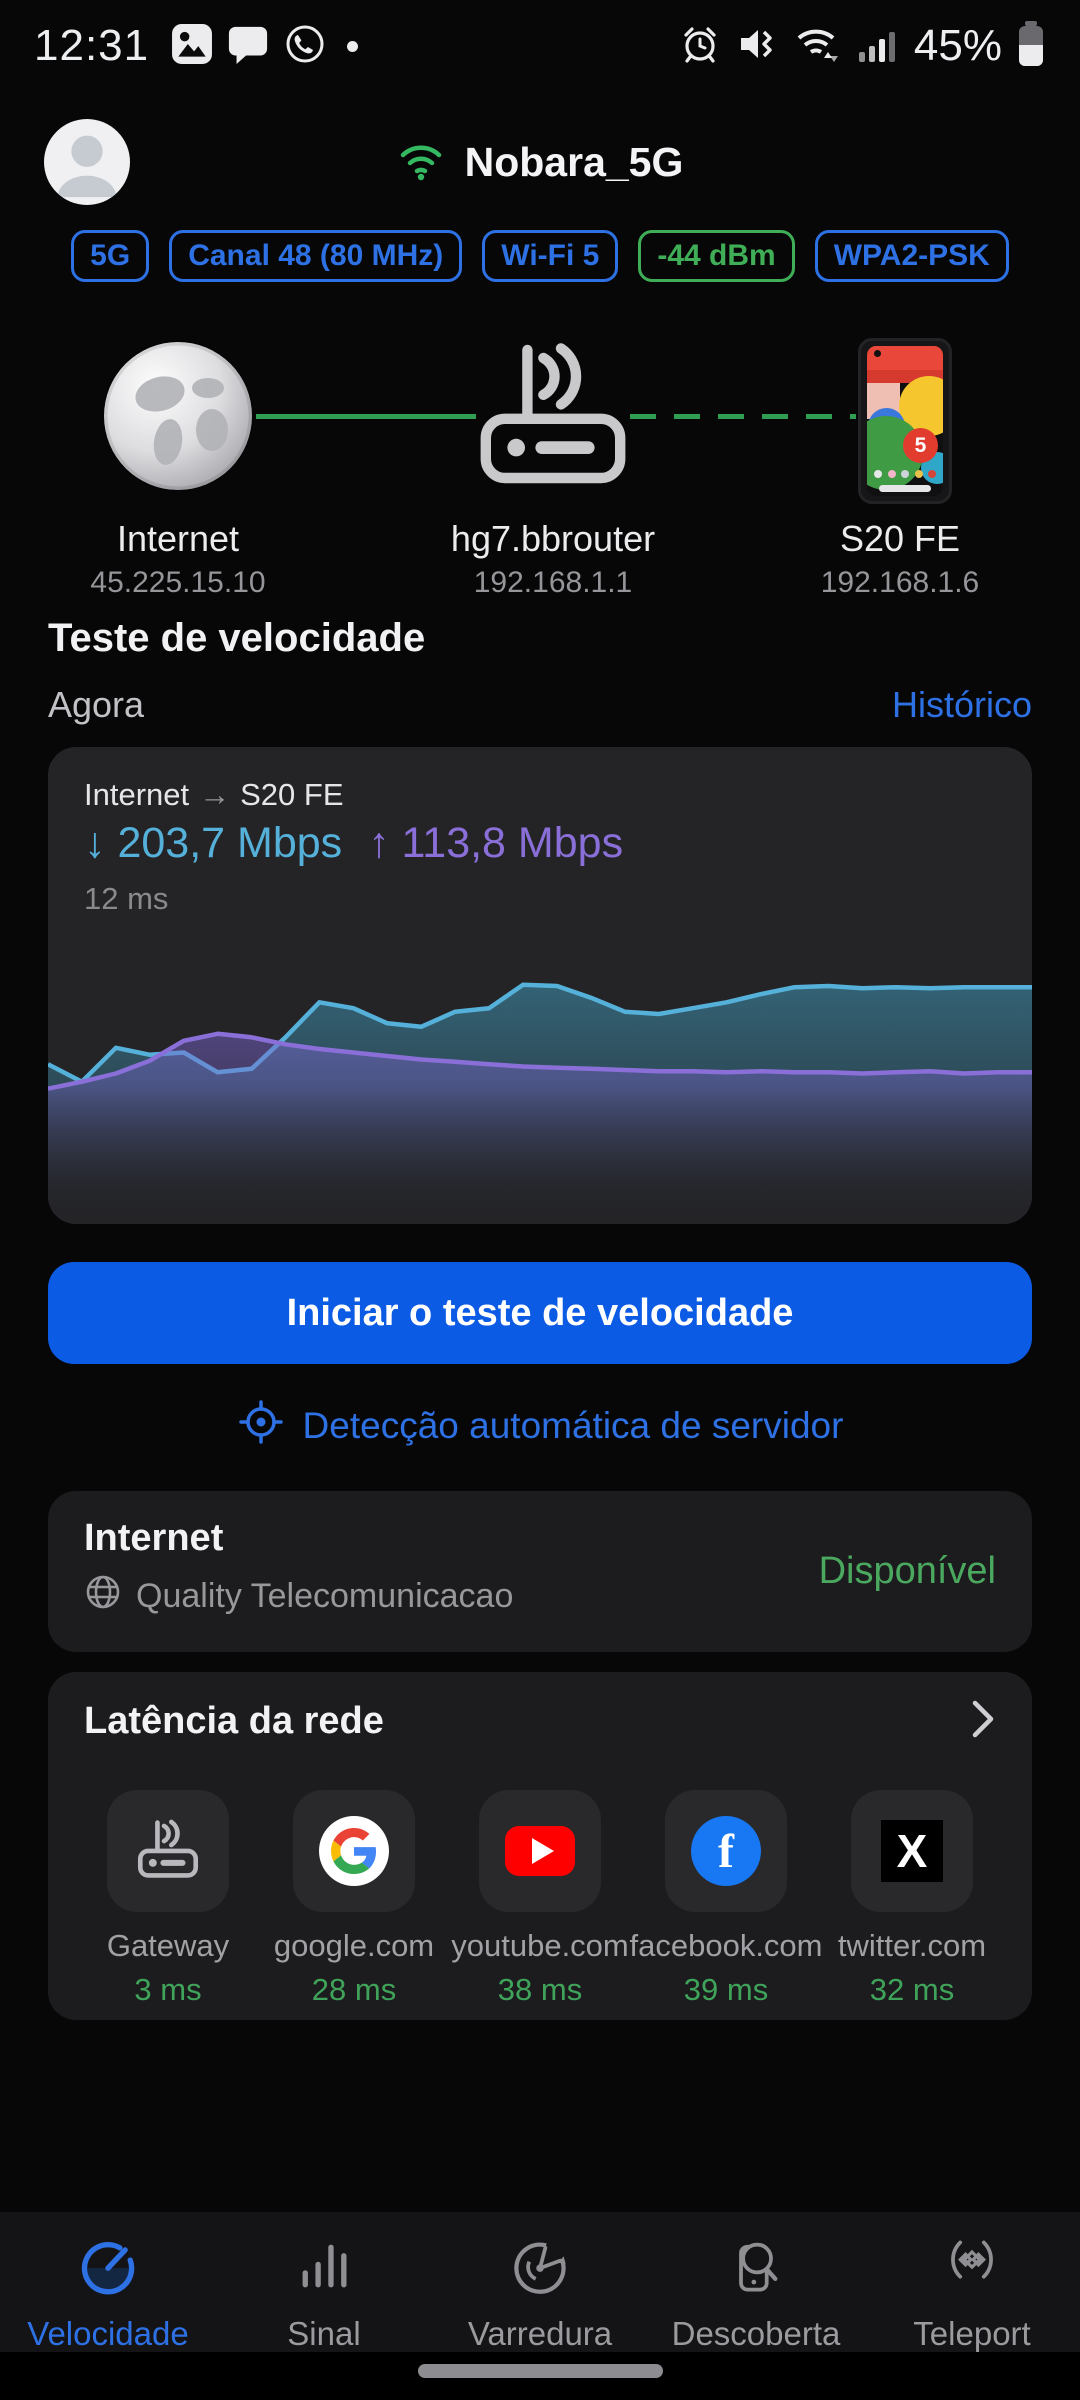 Image resolution: width=1080 pixels, height=2400 pixels. I want to click on latency-target-google: google.com 28 ms, so click(354, 1899).